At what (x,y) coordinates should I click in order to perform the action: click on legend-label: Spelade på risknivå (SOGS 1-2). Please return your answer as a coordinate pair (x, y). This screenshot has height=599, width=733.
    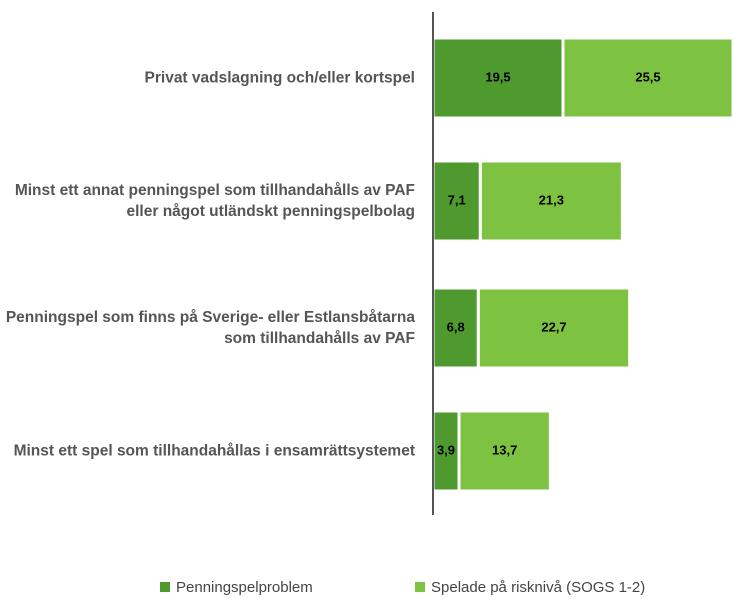
    Looking at the image, I should click on (538, 587).